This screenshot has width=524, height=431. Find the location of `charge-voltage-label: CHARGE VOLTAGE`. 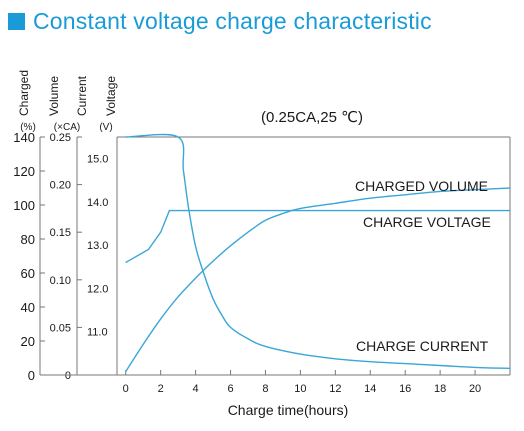

charge-voltage-label: CHARGE VOLTAGE is located at coordinates (427, 222).